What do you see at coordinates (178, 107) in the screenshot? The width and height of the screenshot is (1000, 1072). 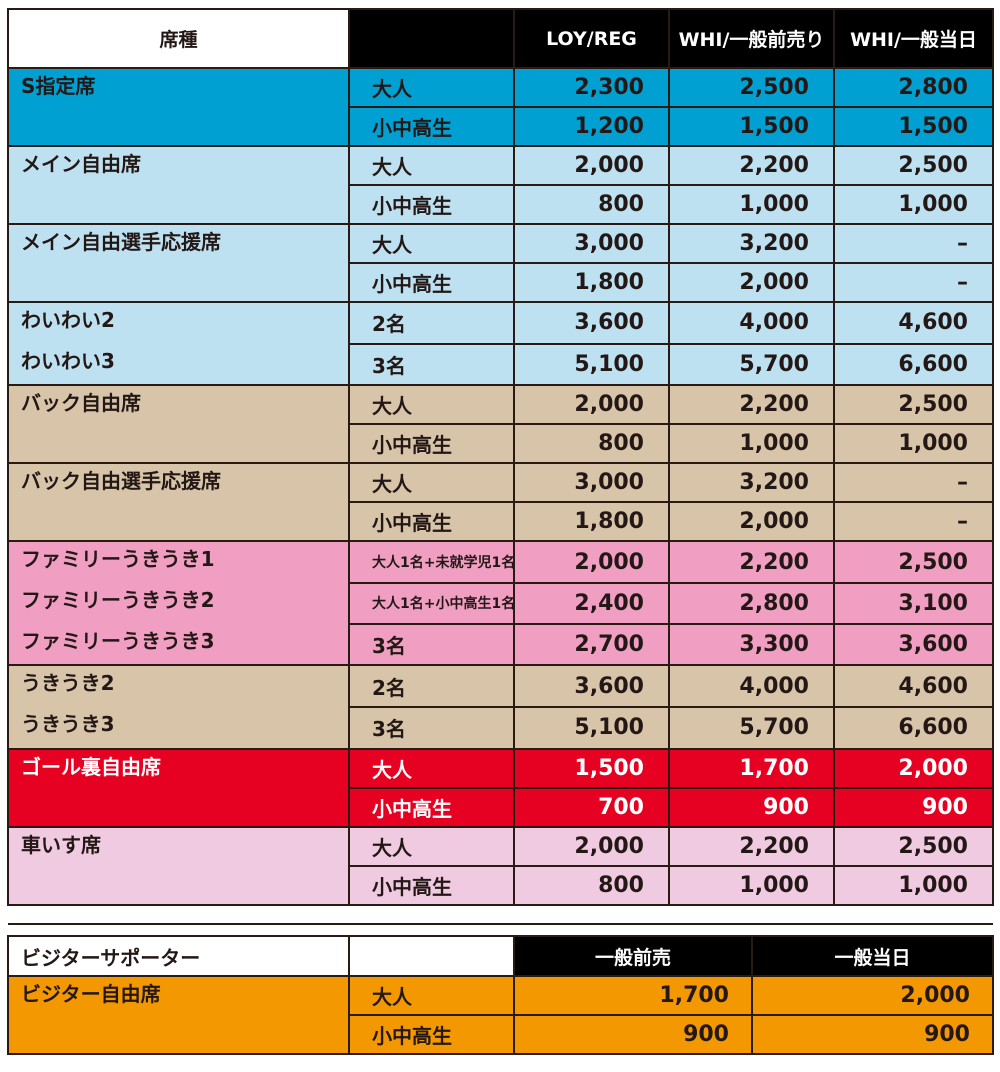 I see `seat-name-cell: S指定席` at bounding box center [178, 107].